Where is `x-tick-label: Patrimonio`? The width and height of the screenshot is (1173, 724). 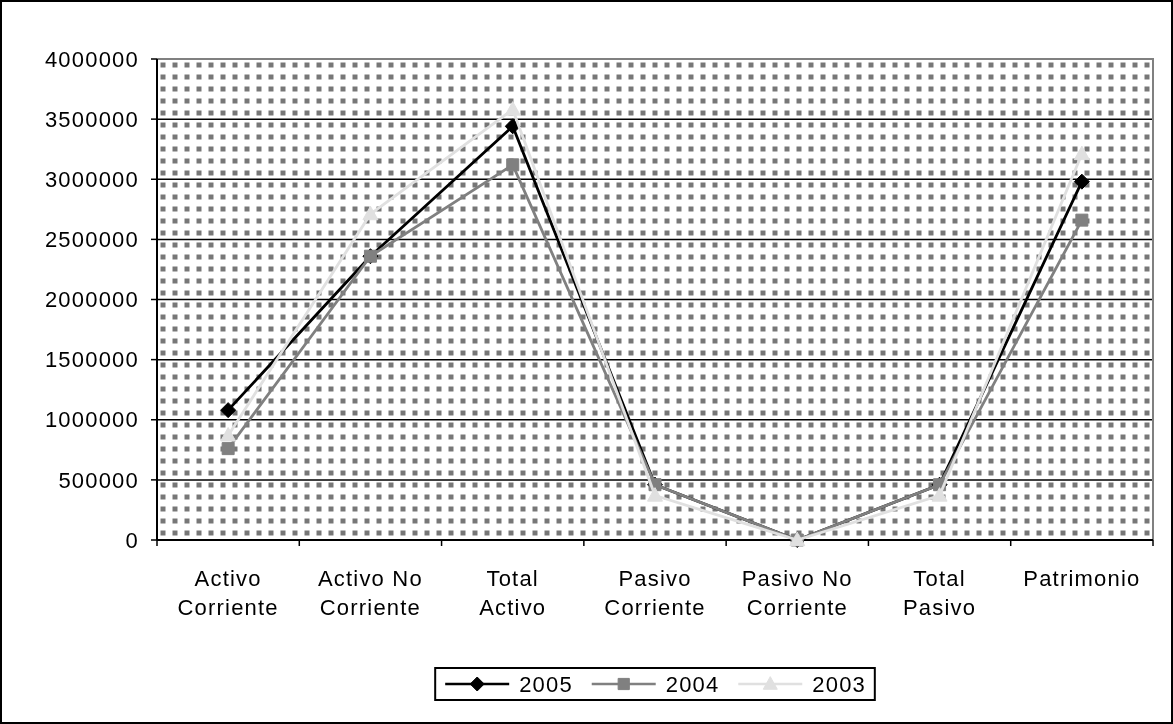 x-tick-label: Patrimonio is located at coordinates (1082, 578).